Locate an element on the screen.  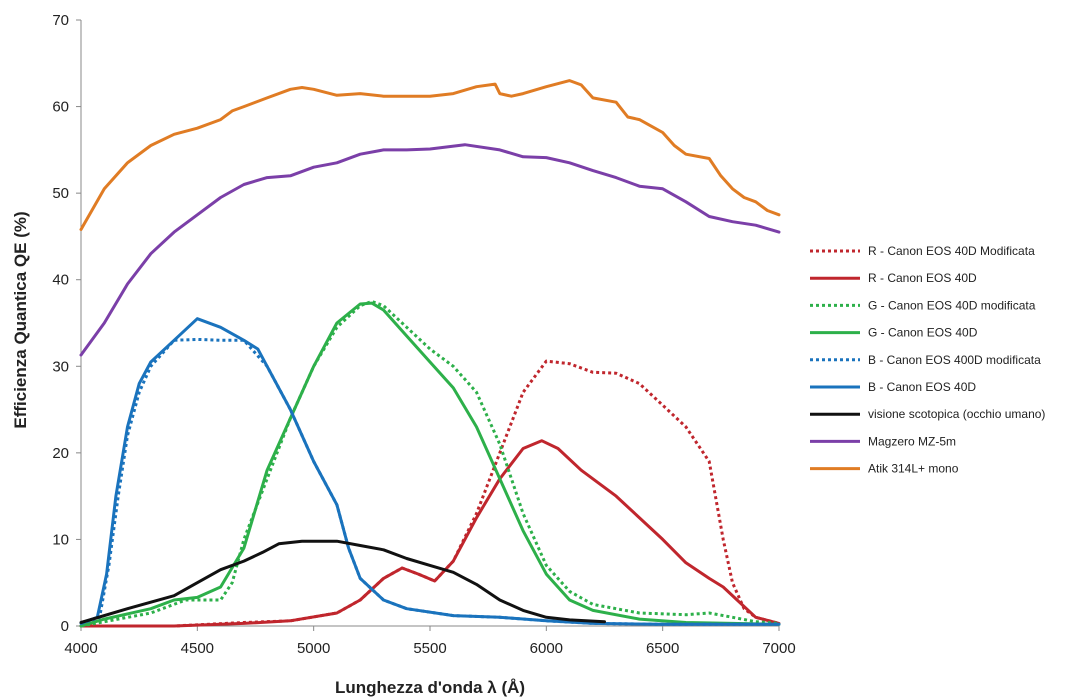
x-axis-ticks: 4000 4500 5000 5500 6000 6500 7000 is located at coordinates (430, 641).